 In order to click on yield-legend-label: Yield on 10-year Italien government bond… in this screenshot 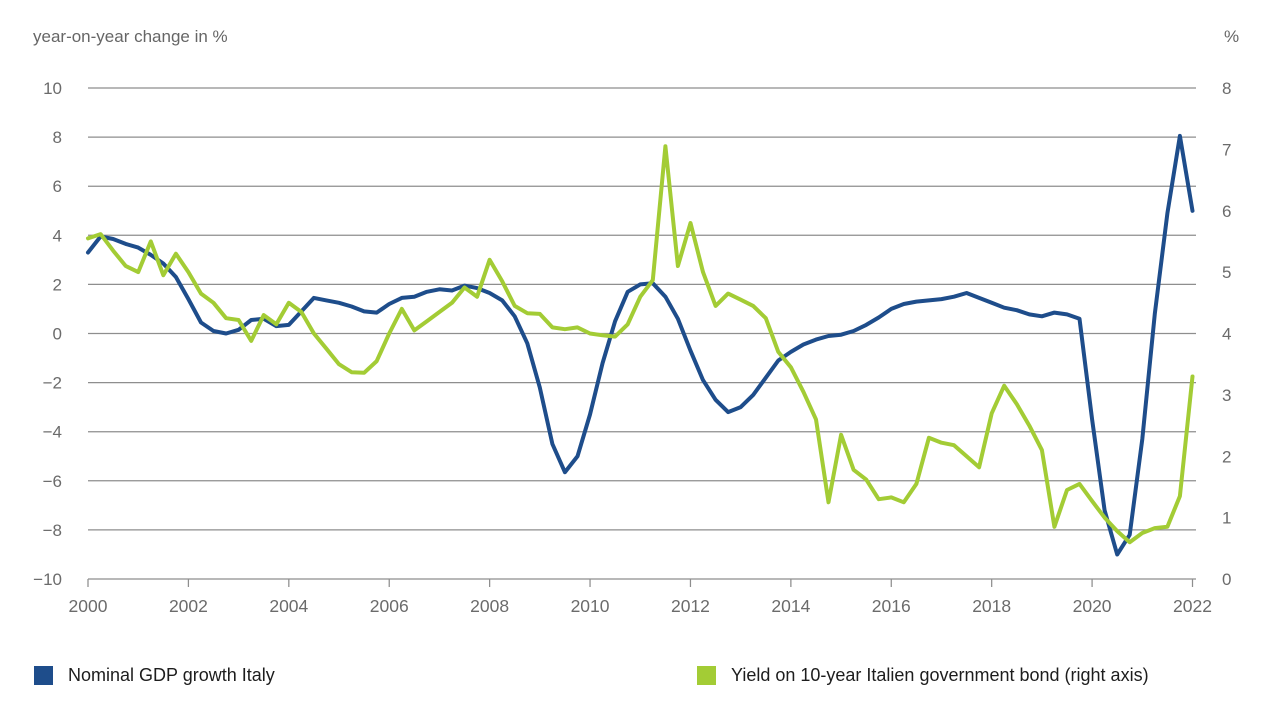, I will do `click(940, 674)`.